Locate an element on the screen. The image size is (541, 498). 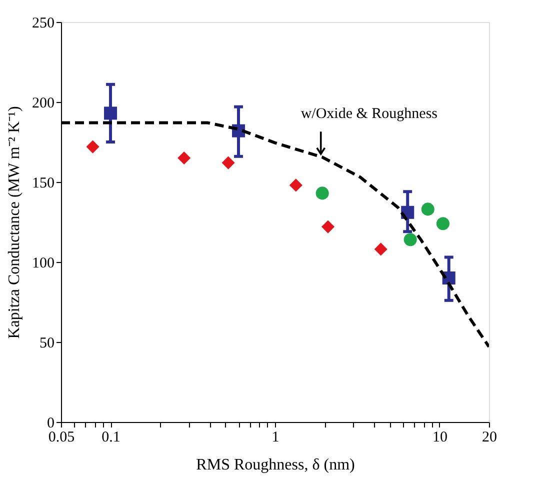
x-axis-title: RMS Roughness, δ (nm) is located at coordinates (275, 465).